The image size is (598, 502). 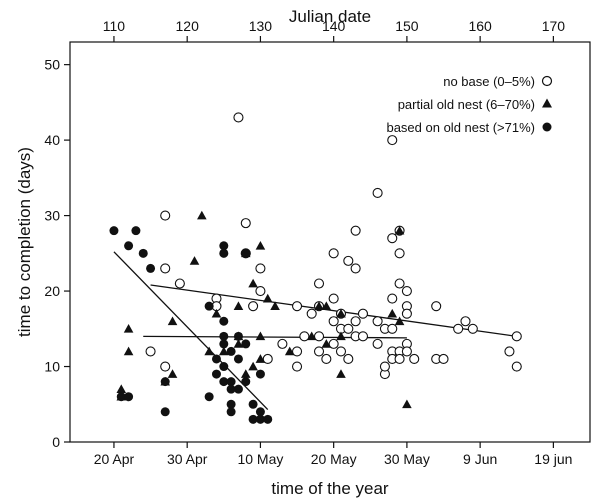 I want to click on y-tick-label: 20, so click(x=52, y=291).